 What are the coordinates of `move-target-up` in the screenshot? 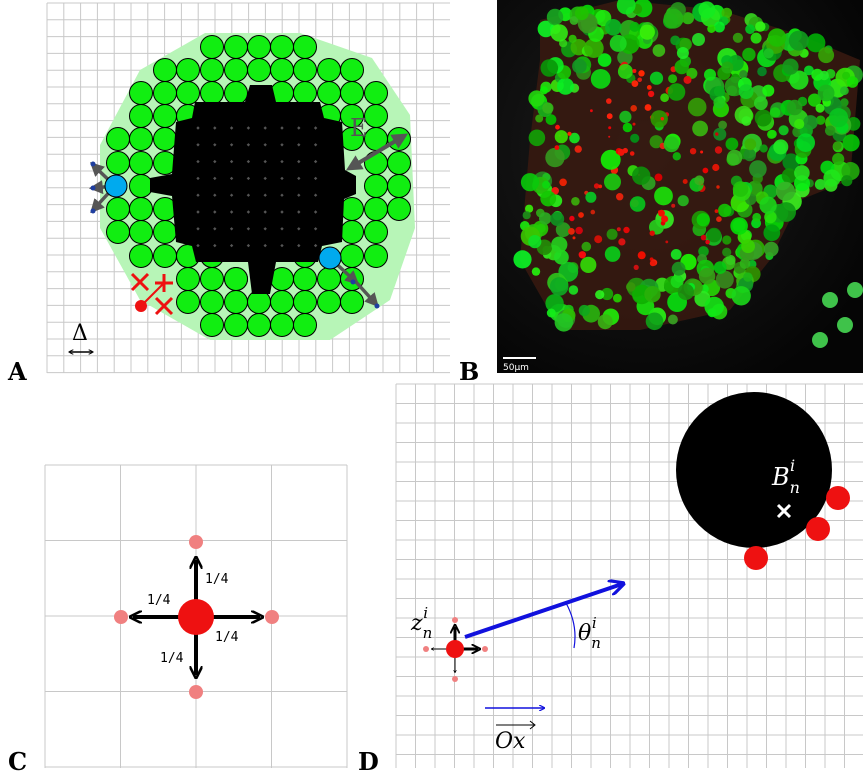 It's located at (455, 620).